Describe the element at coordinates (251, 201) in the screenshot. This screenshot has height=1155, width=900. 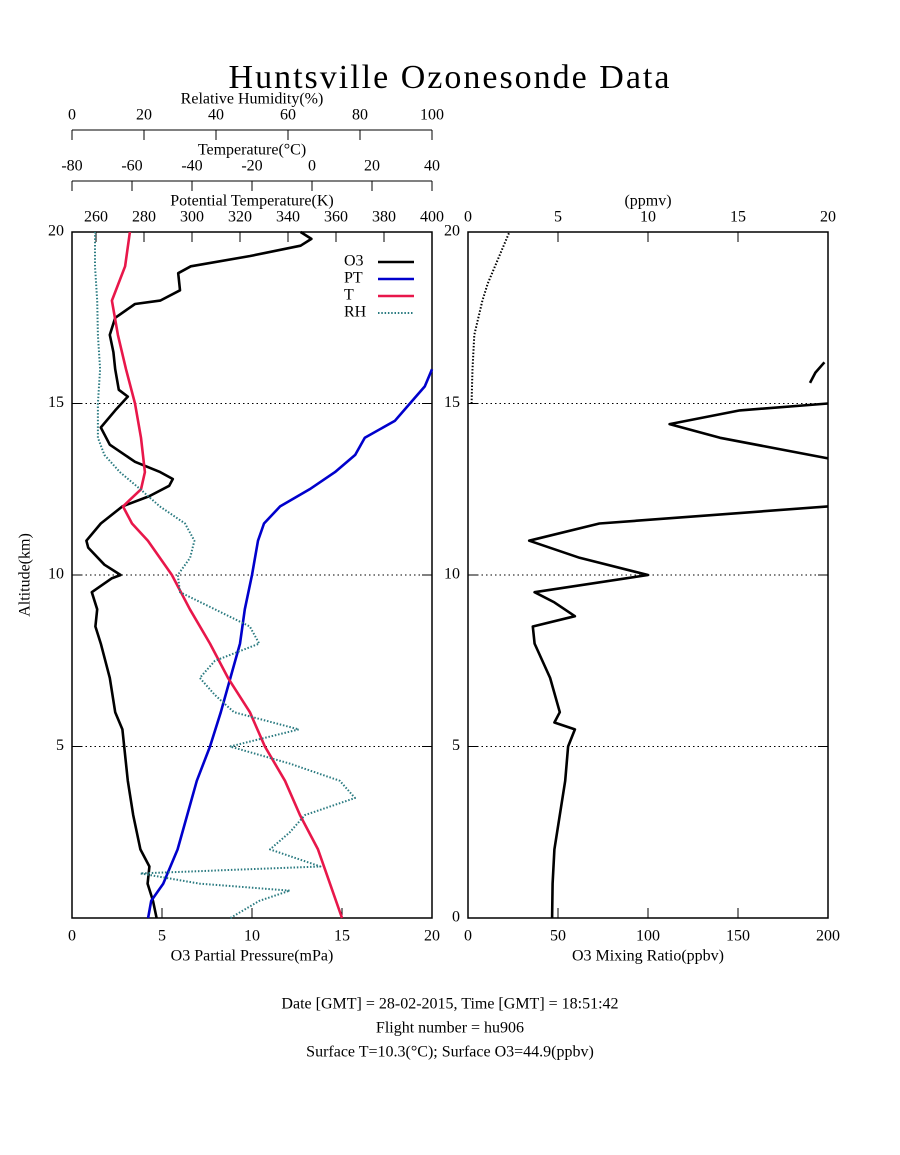
I see `x-axis-label: Potential Temperature(K)` at that location.